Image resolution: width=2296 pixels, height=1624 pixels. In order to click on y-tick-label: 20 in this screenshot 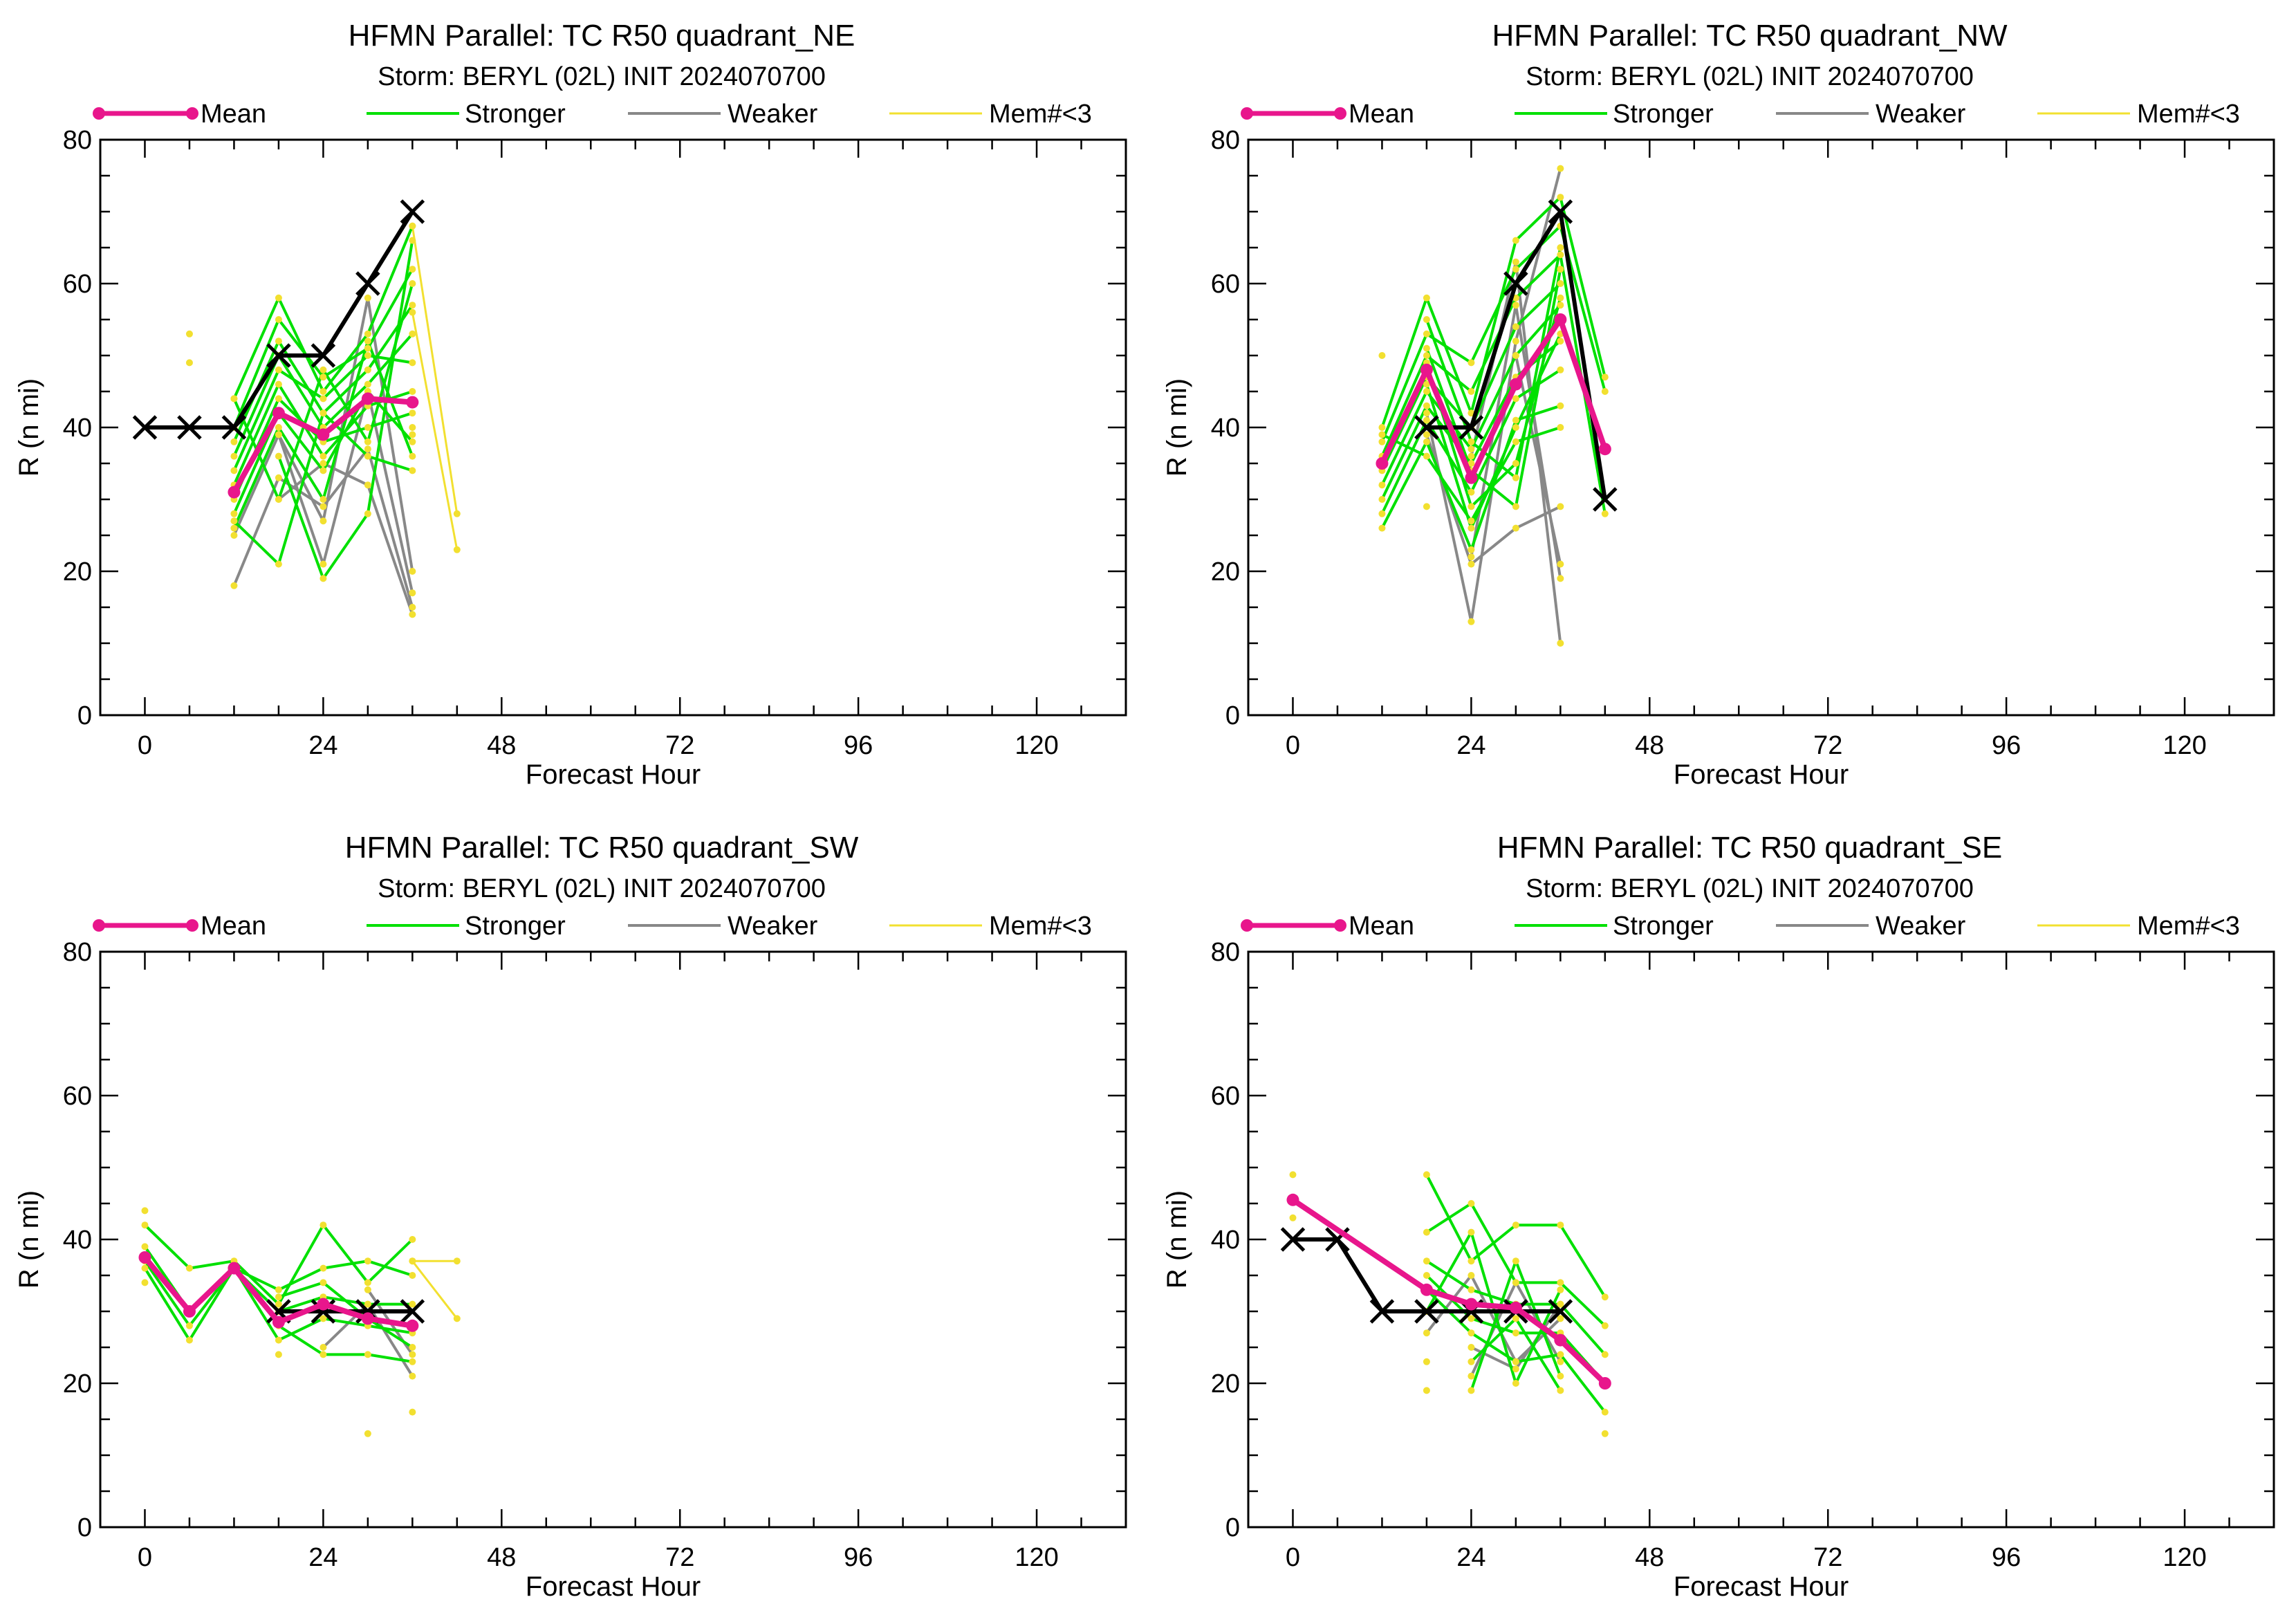, I will do `click(78, 1384)`.